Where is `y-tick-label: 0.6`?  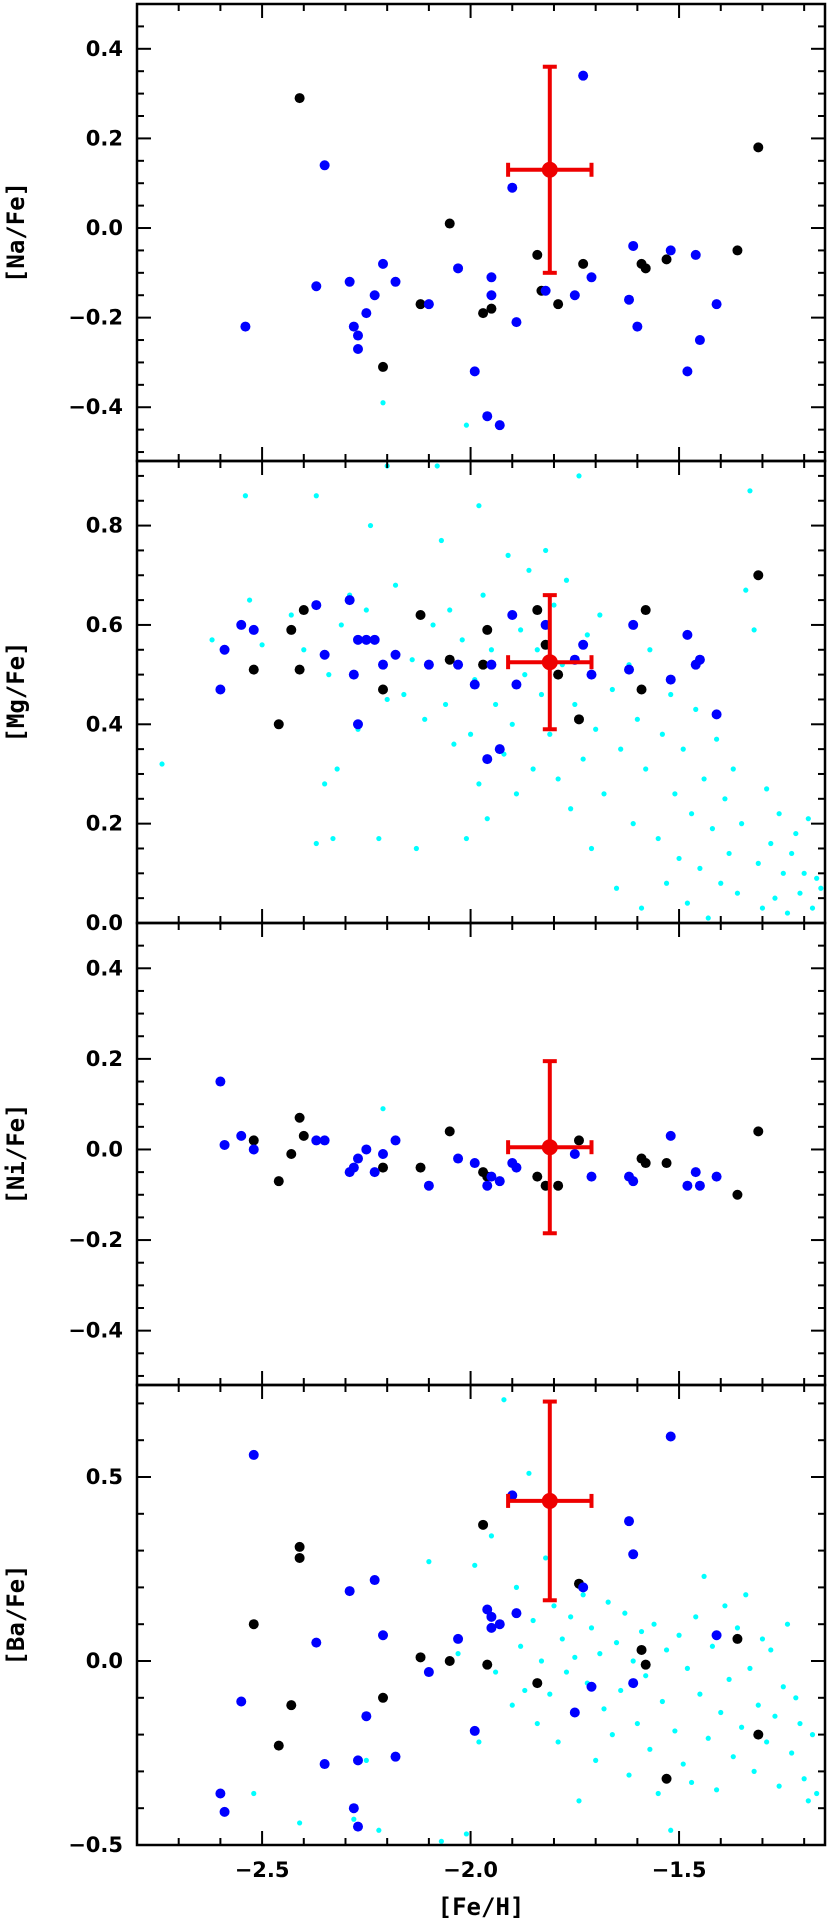 y-tick-label: 0.6 is located at coordinates (104, 625).